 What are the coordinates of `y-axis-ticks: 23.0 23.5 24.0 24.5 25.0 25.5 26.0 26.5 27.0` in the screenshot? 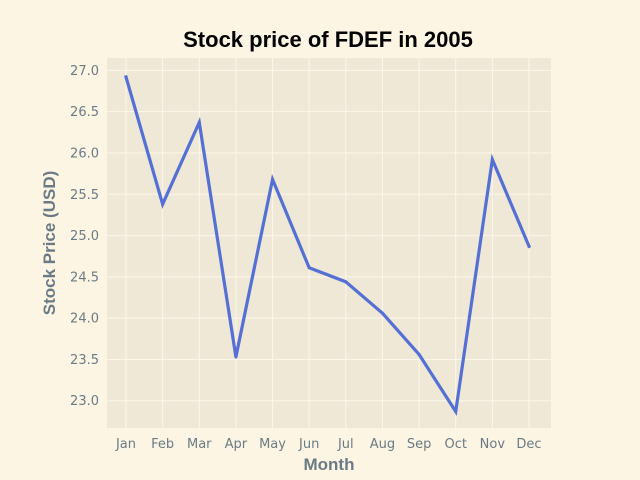 It's located at (84, 236).